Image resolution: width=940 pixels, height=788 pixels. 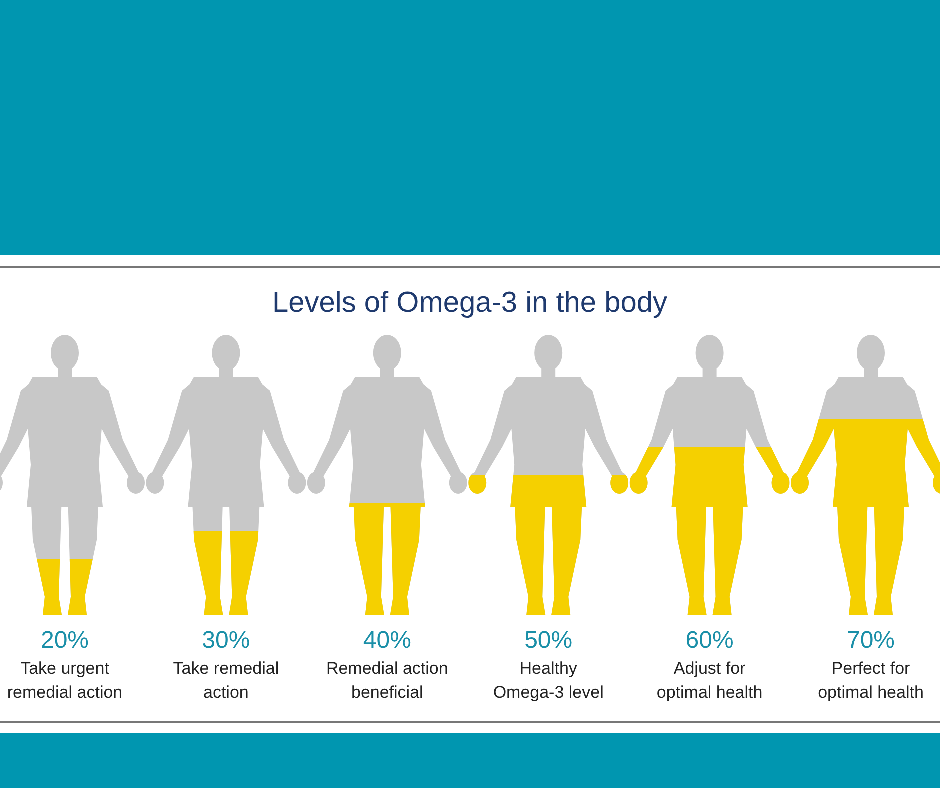 I want to click on x-tick-label: Take urgent remedial action, so click(x=65, y=680).